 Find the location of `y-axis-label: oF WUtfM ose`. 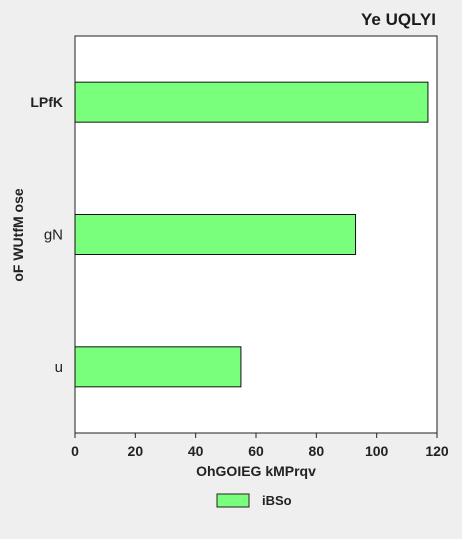

y-axis-label: oF WUtfM ose is located at coordinates (18, 235).